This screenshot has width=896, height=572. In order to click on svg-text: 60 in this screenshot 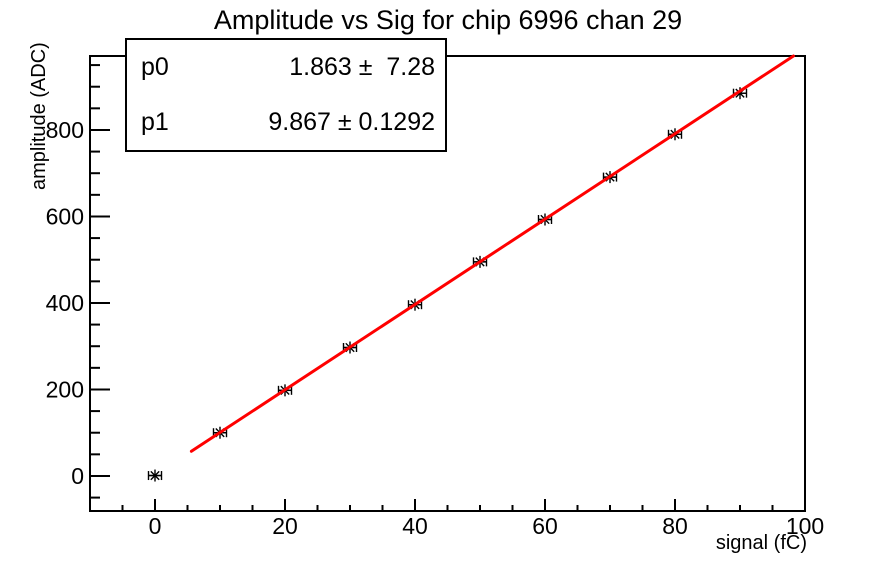, I will do `click(545, 526)`.